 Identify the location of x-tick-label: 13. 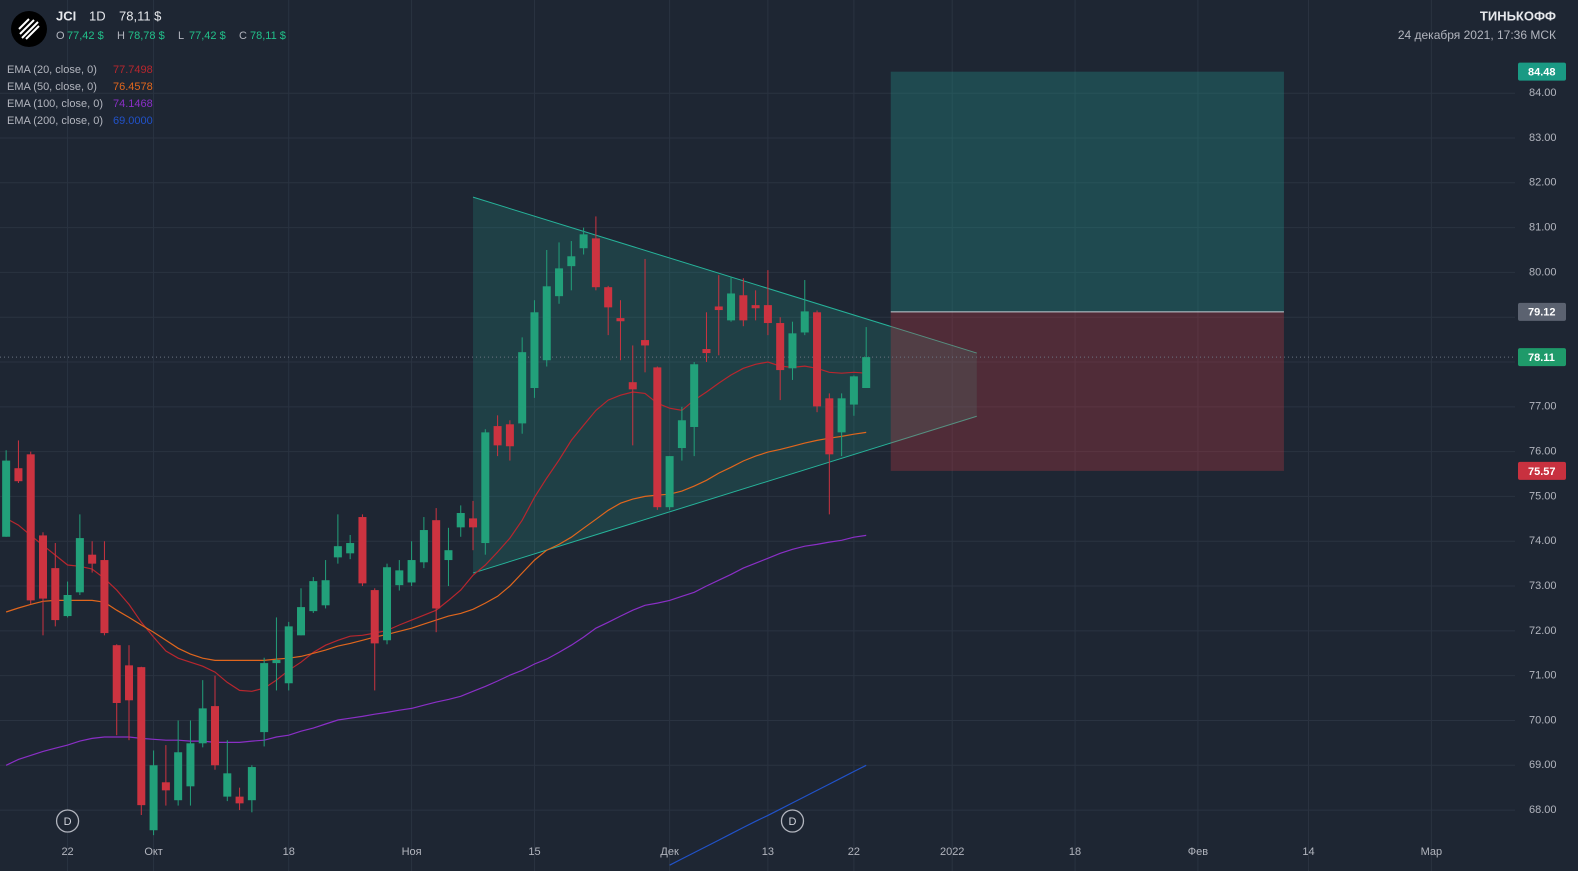
(768, 852).